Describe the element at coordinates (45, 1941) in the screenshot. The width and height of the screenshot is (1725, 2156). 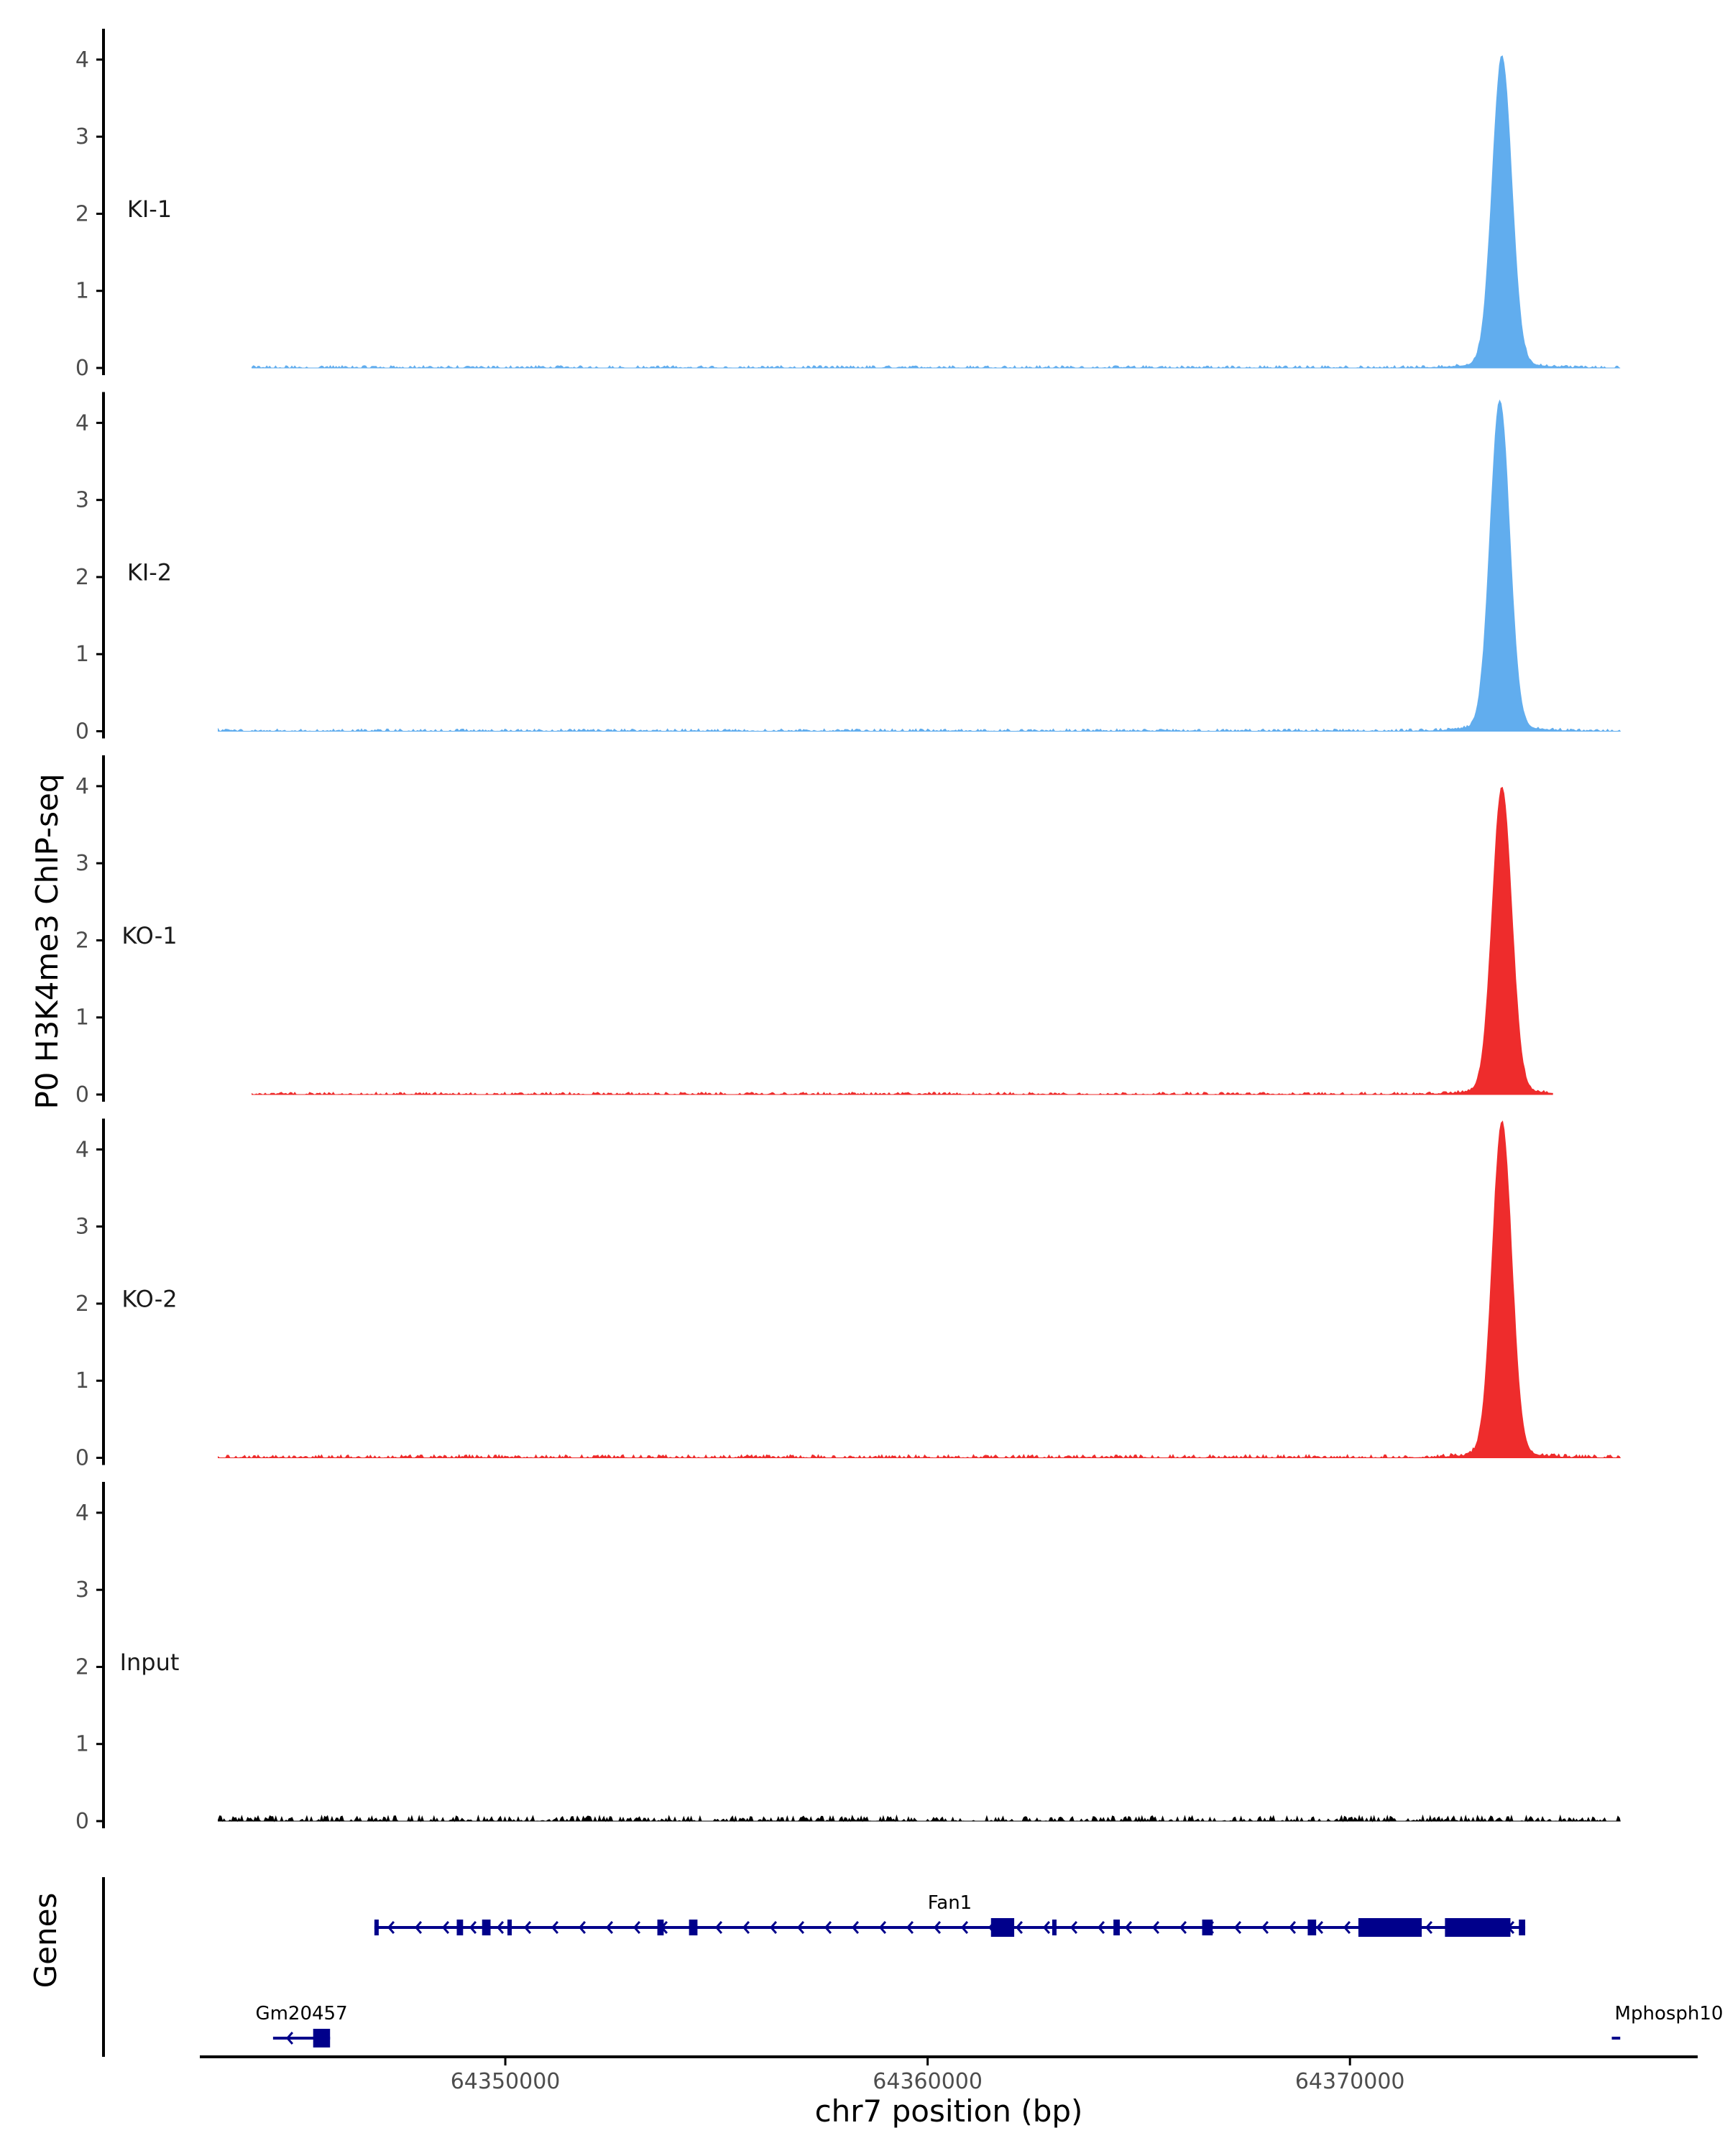
I see `genes-panel-title: Genes` at that location.